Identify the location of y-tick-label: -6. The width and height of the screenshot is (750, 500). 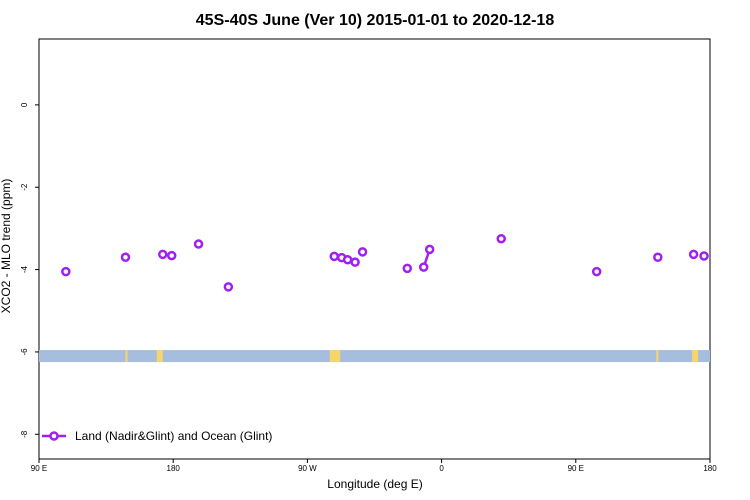
(24, 352).